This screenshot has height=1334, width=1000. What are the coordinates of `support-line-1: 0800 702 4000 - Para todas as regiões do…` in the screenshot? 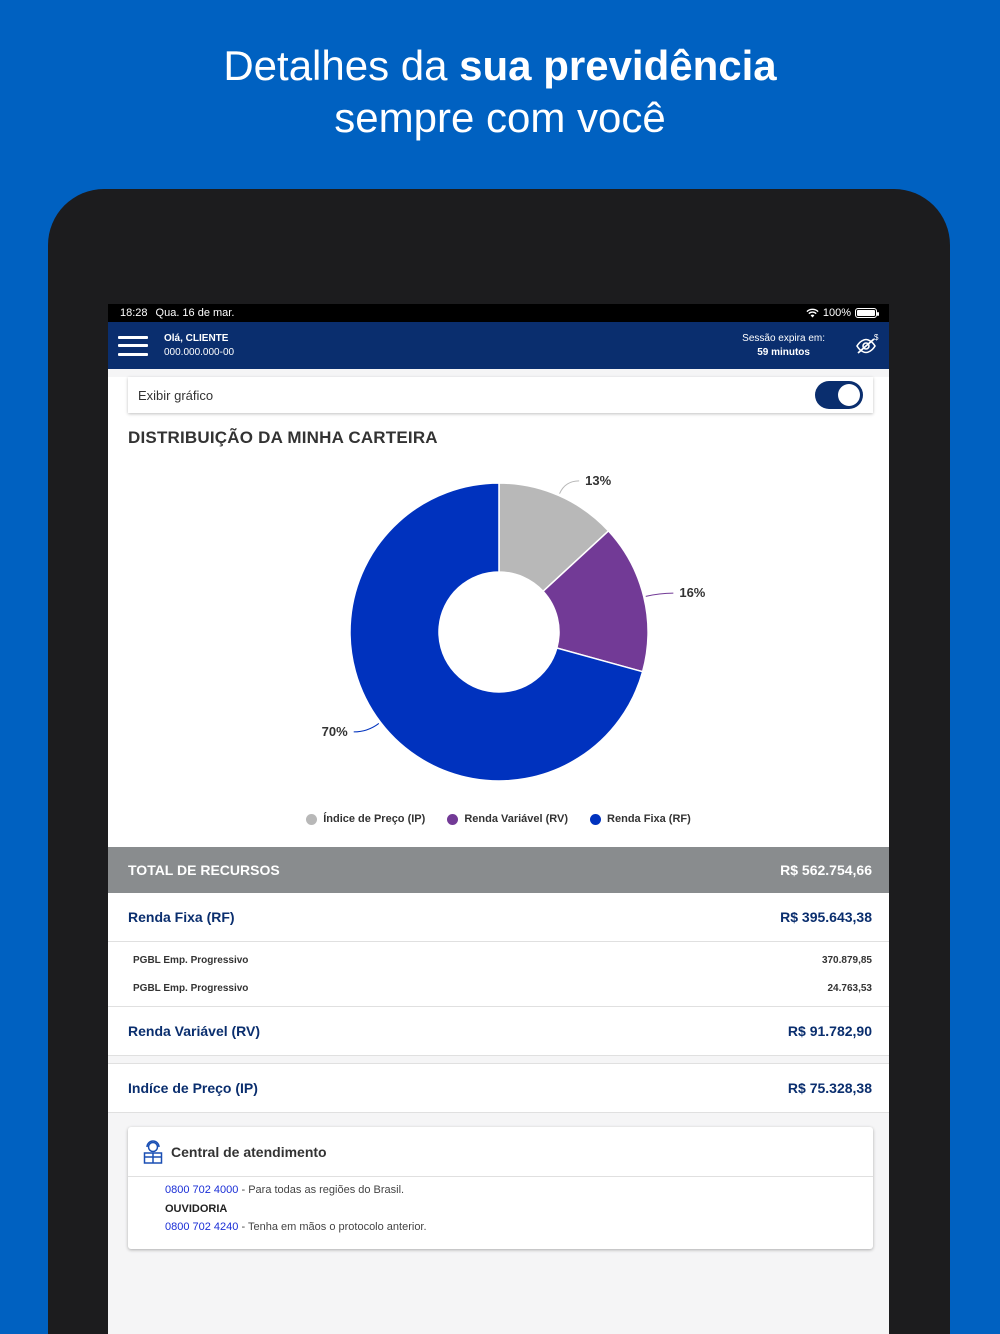 It's located at (519, 1190).